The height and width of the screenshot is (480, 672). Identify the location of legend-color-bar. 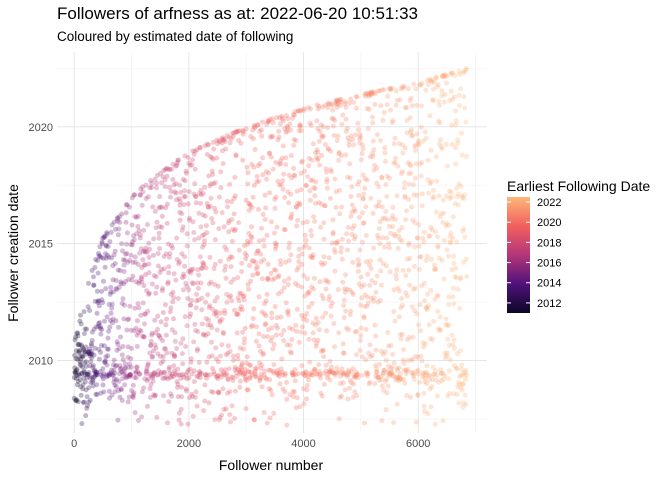
(518, 255).